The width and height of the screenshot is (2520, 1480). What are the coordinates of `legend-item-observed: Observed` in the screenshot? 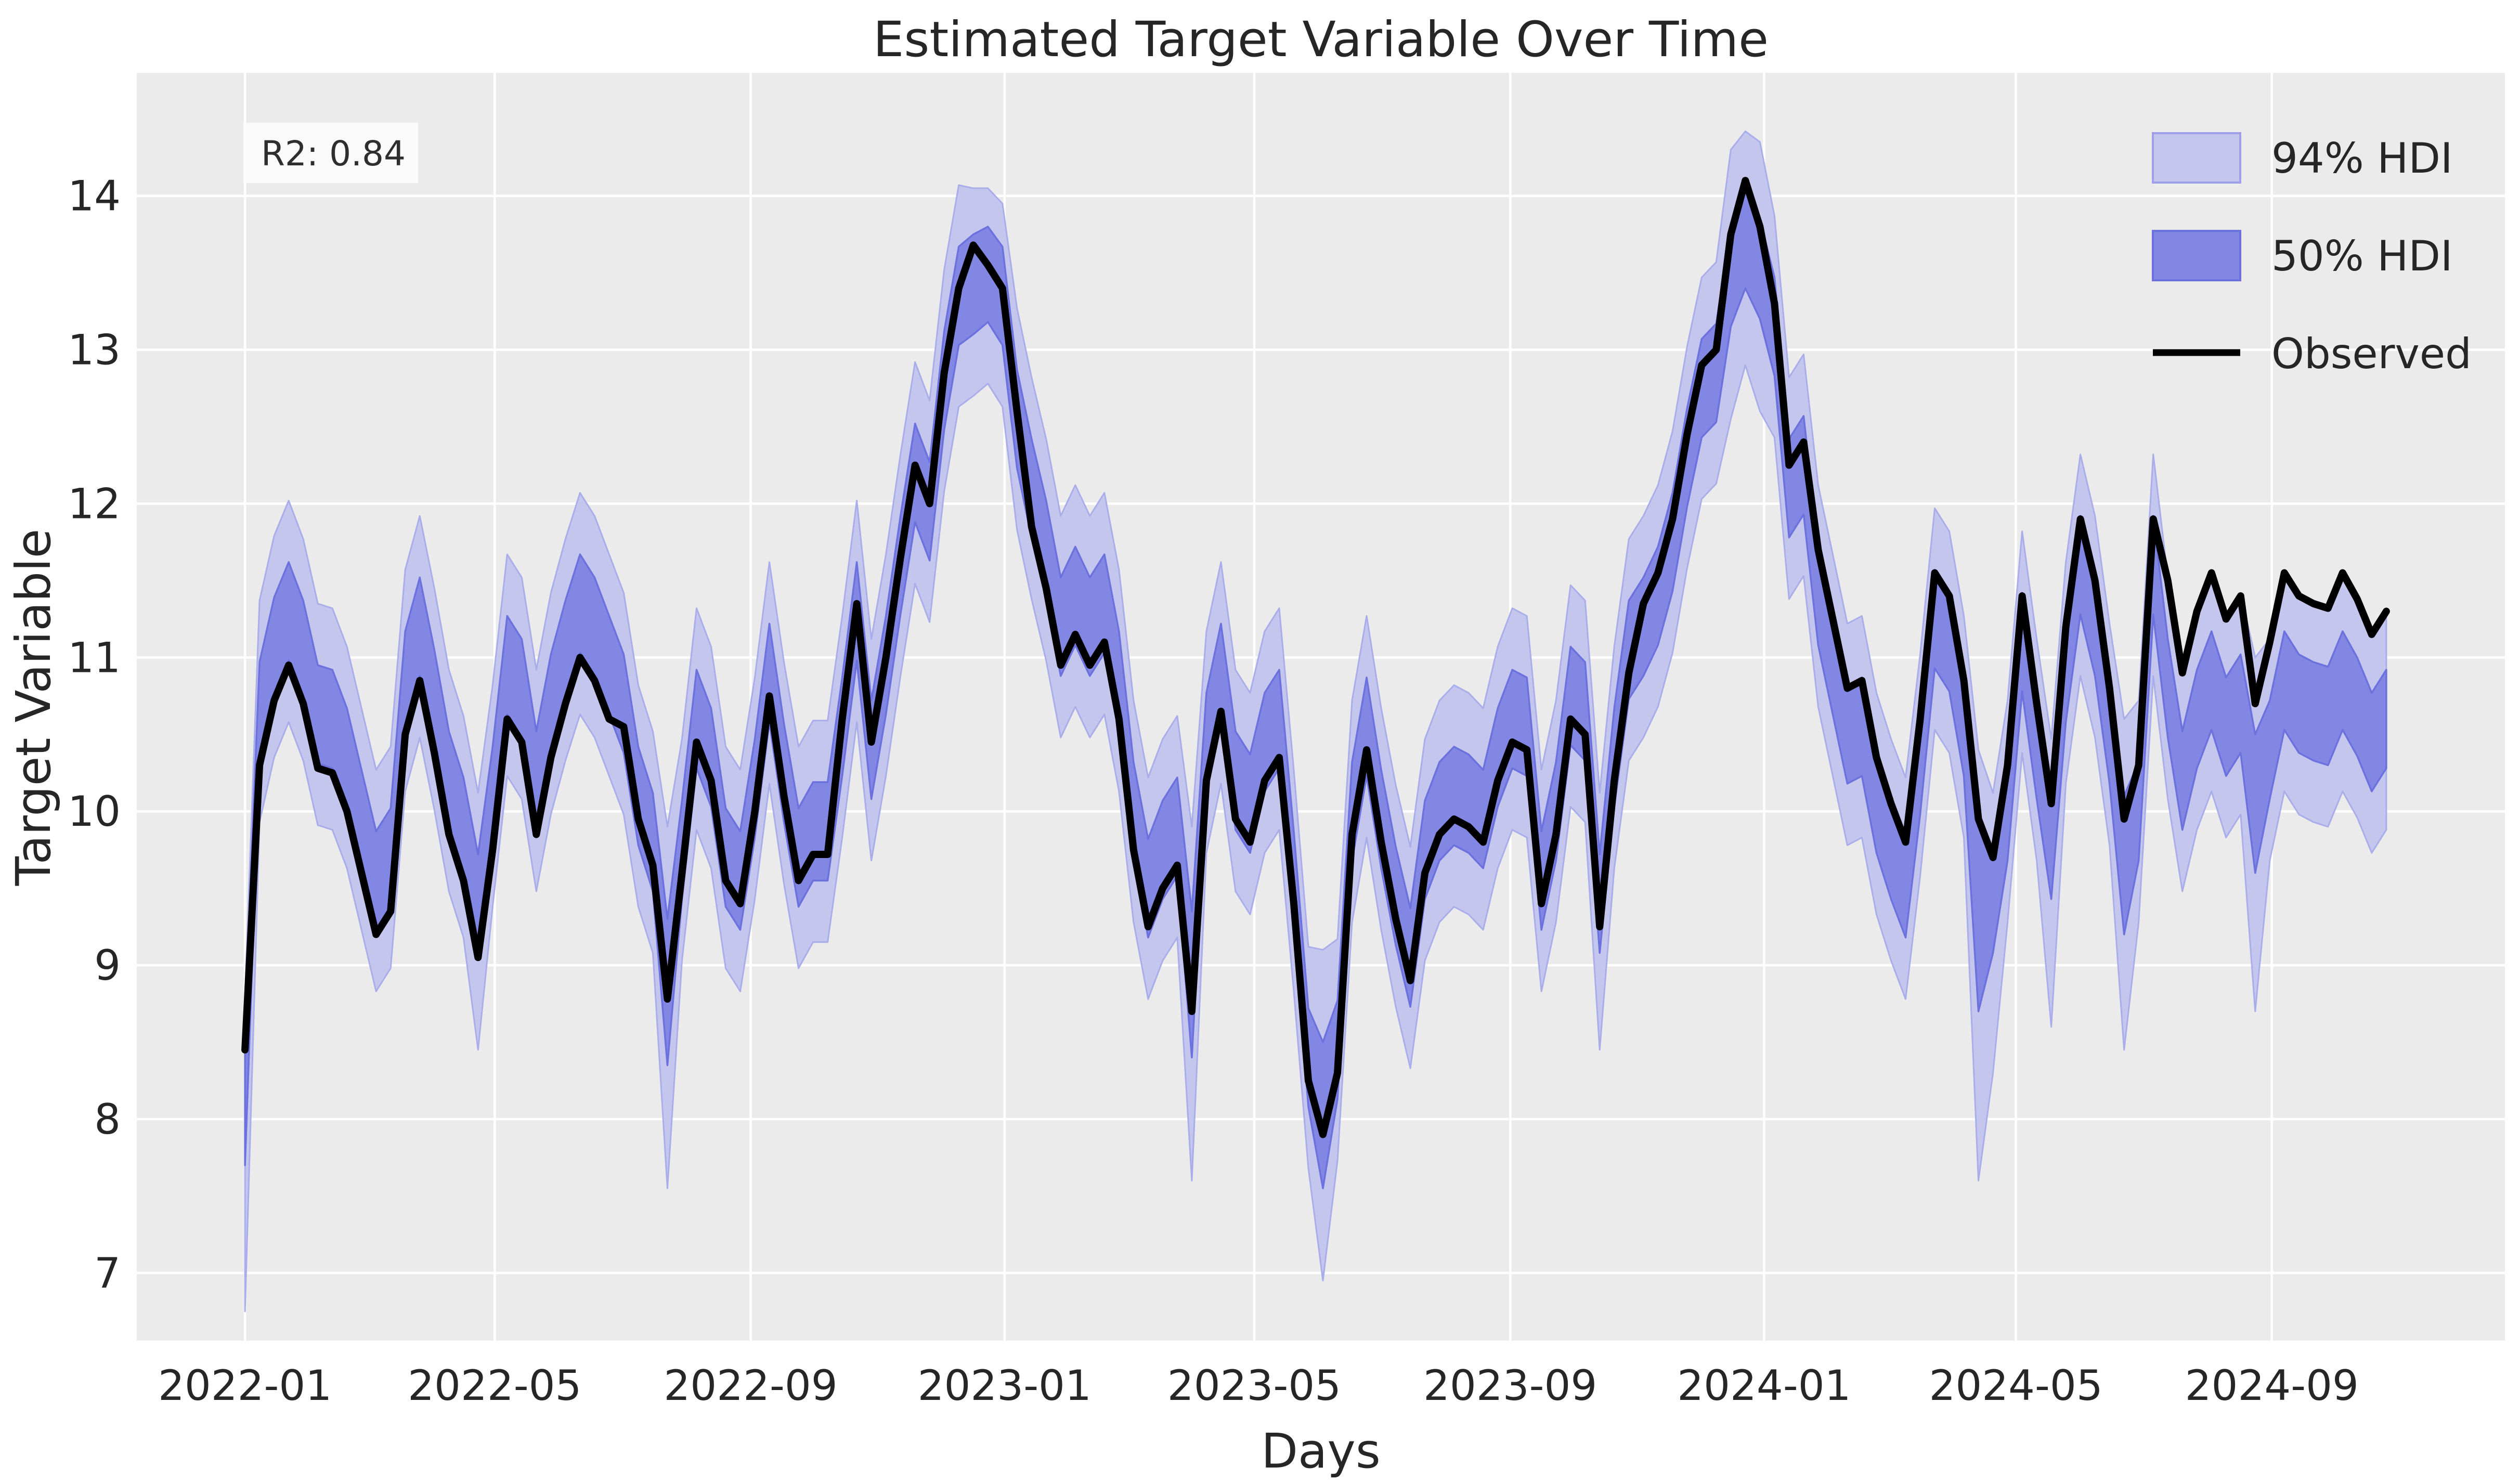 It's located at (2312, 354).